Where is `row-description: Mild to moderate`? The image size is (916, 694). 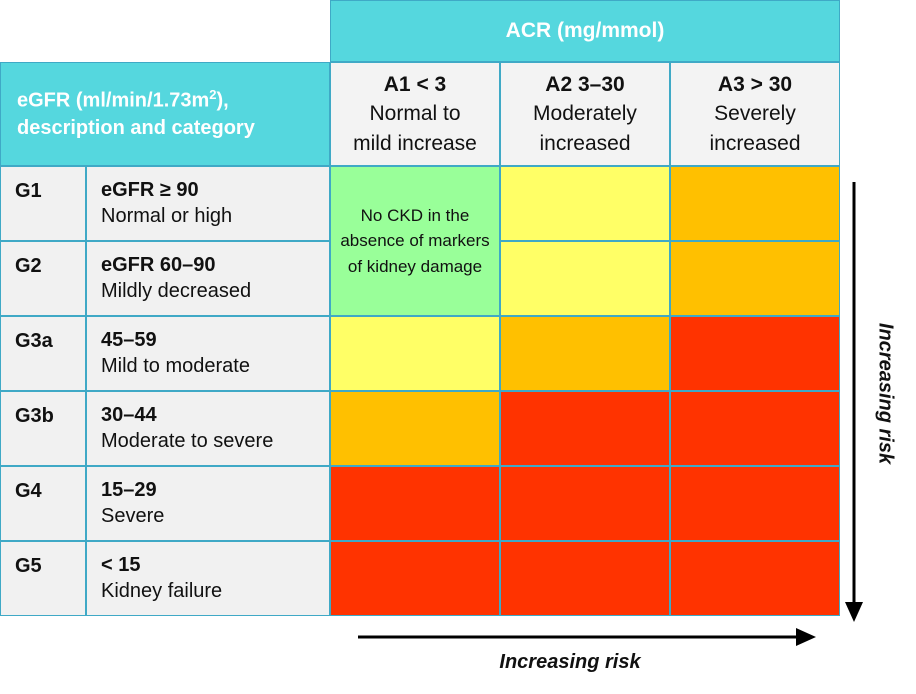 row-description: Mild to moderate is located at coordinates (175, 366).